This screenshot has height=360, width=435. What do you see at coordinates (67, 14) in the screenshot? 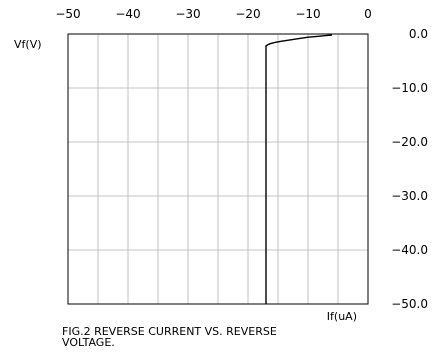
I see `x-tick-label: −50` at bounding box center [67, 14].